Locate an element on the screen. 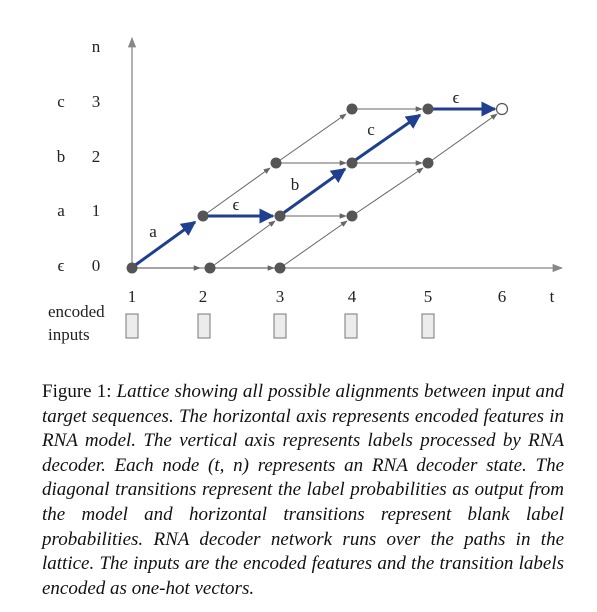 This screenshot has width=597, height=612. path-label-a: a is located at coordinates (153, 231).